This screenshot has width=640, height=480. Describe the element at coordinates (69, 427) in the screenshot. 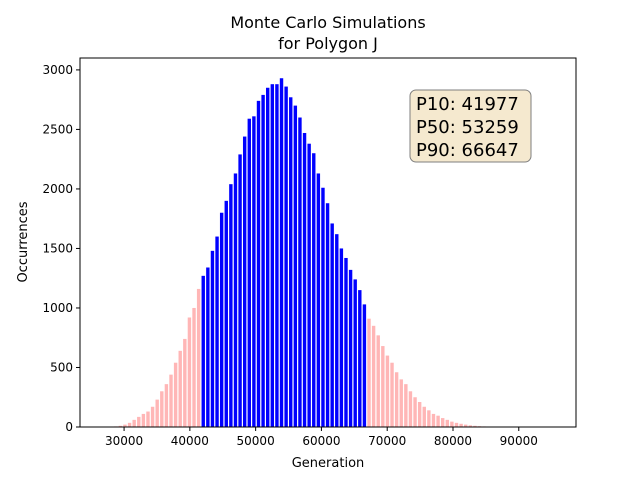

I see `y-tick-label: 0` at that location.